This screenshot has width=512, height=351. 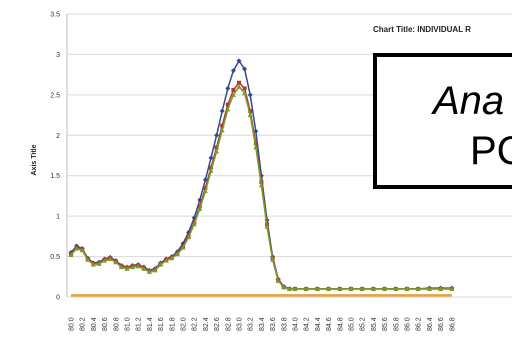 I want to click on x-tick-label: 83.4, so click(x=262, y=324).